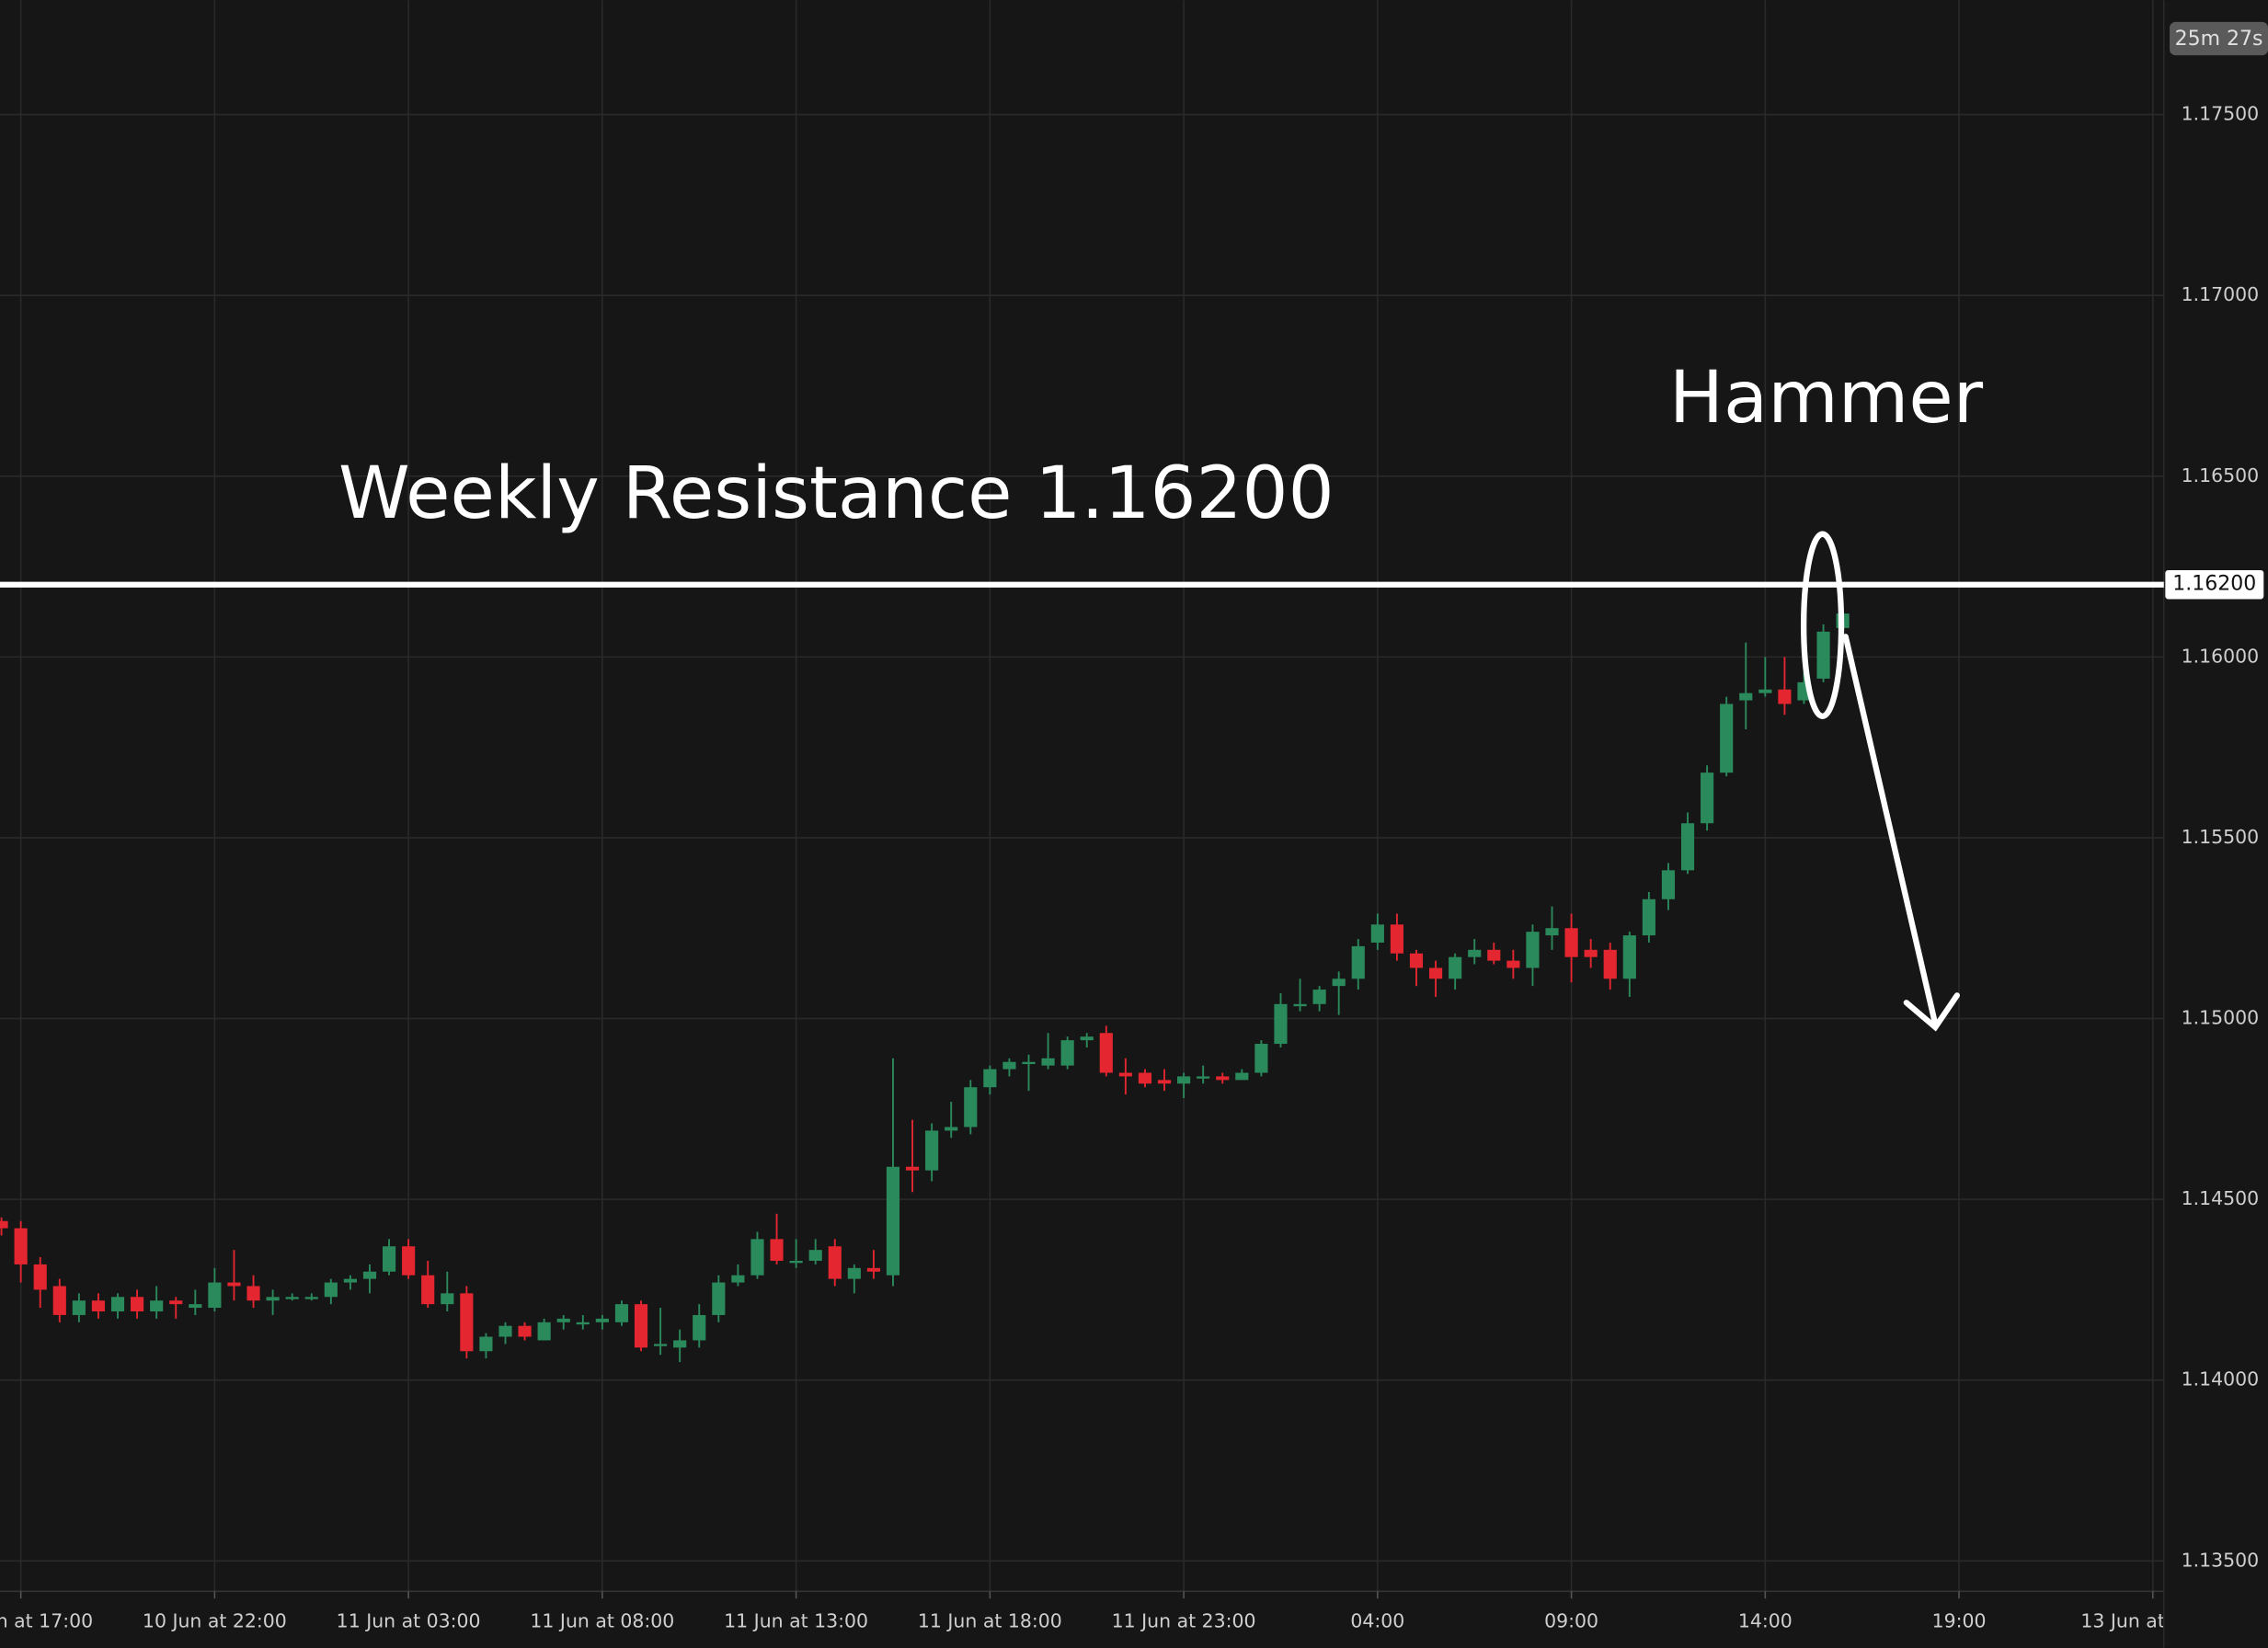  I want to click on resistance-badge, so click(2214, 584).